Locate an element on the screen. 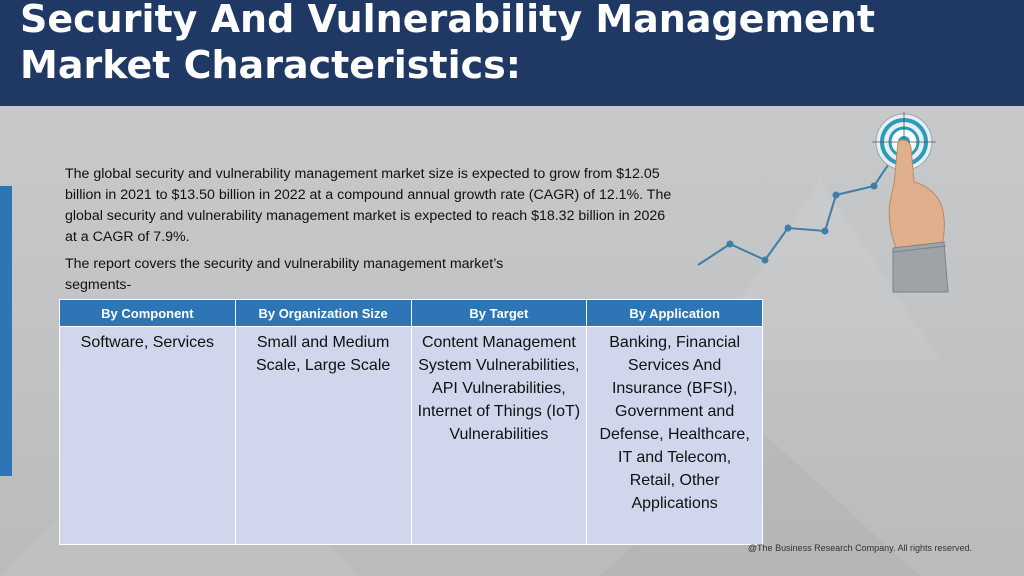 The image size is (1024, 576). title-line-1: Security And Vulnerability Management is located at coordinates (448, 20).